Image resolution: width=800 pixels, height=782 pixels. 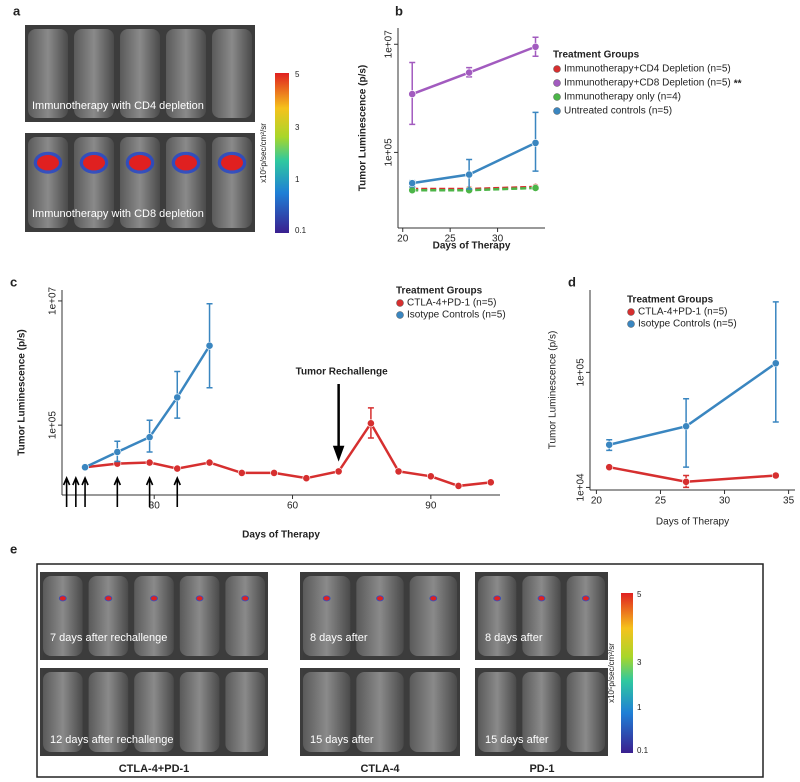 What do you see at coordinates (13, 548) in the screenshot?
I see `panel-label: e` at bounding box center [13, 548].